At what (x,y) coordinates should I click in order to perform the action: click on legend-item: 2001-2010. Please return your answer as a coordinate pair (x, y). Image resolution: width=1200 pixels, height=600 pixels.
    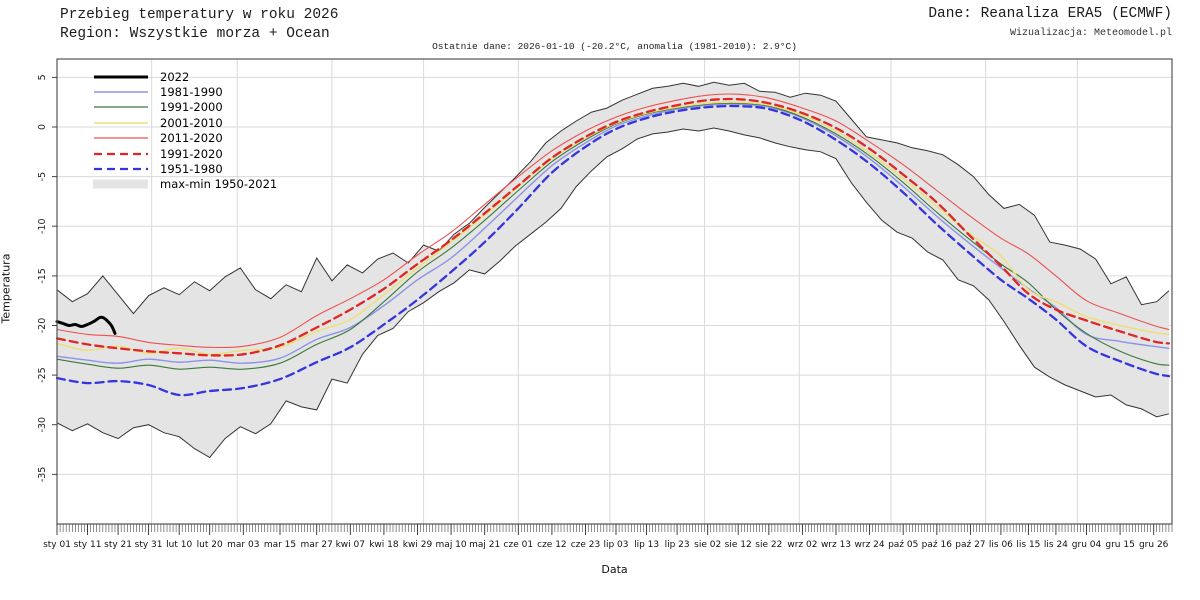
    Looking at the image, I should click on (184, 122).